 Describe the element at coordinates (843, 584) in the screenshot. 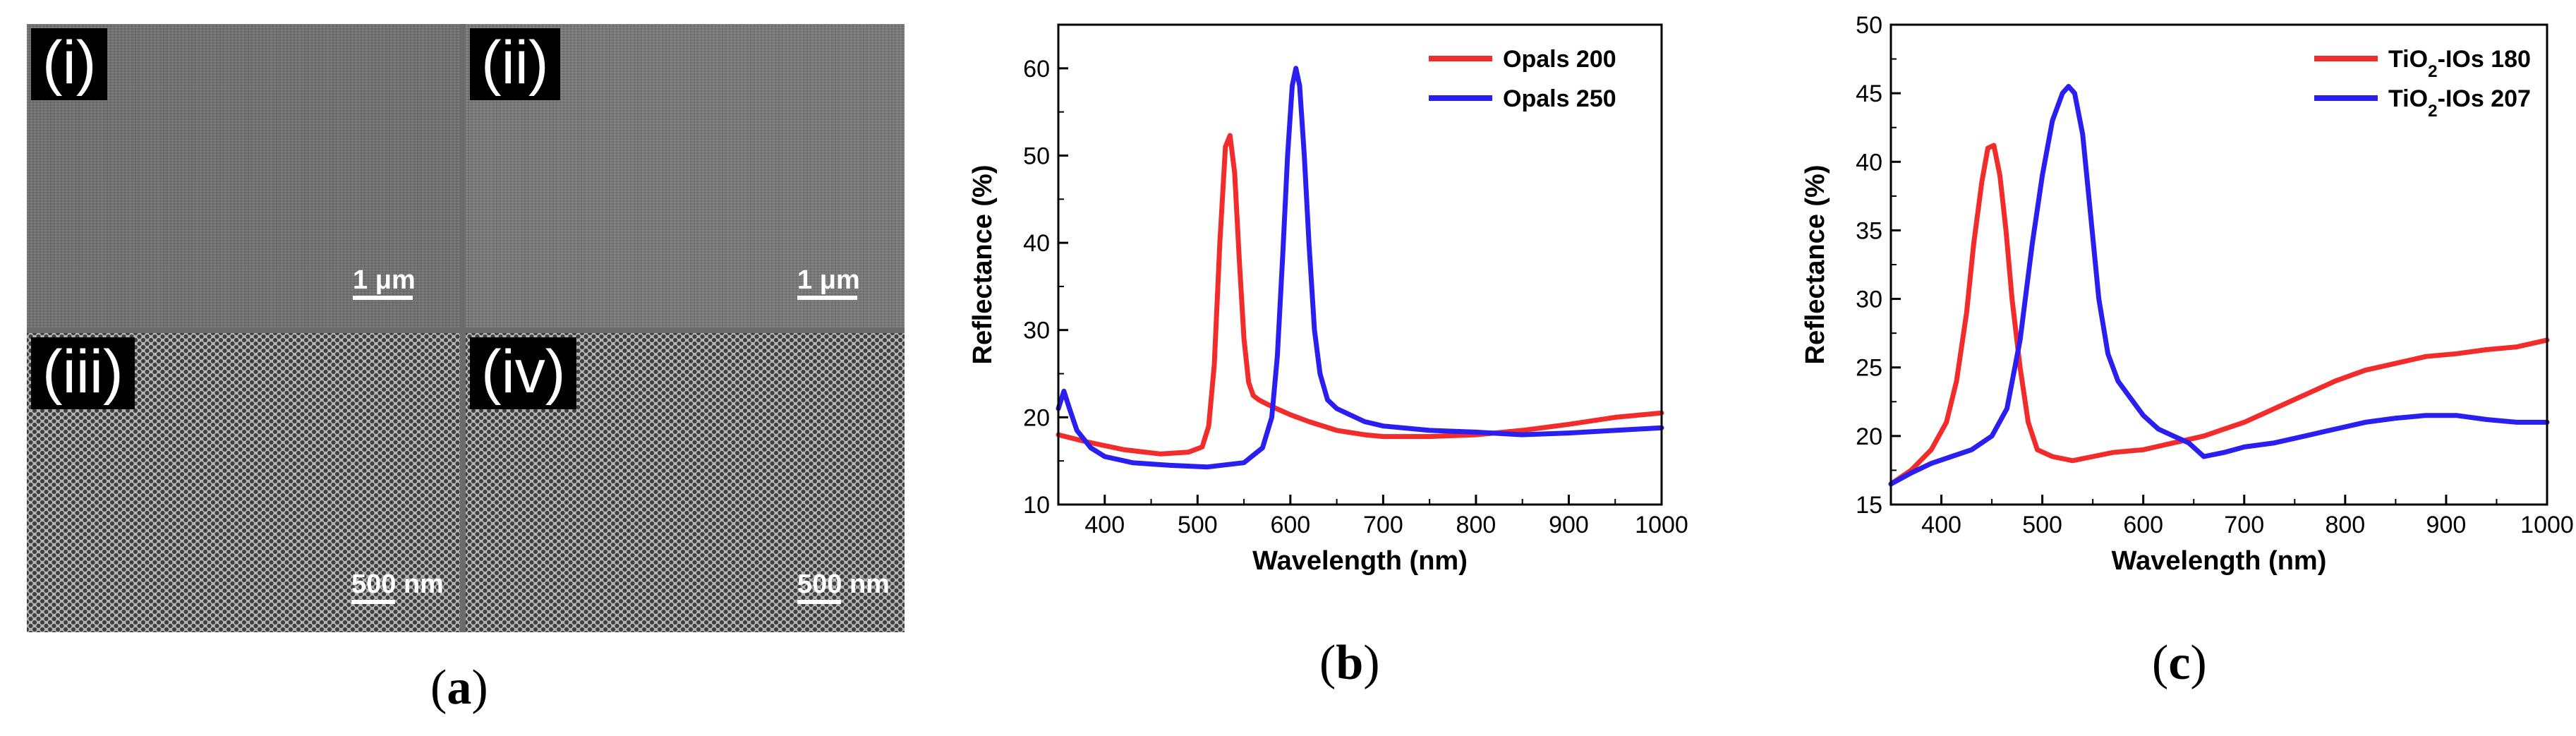

I see `scale-label-iv: 500 nm` at that location.